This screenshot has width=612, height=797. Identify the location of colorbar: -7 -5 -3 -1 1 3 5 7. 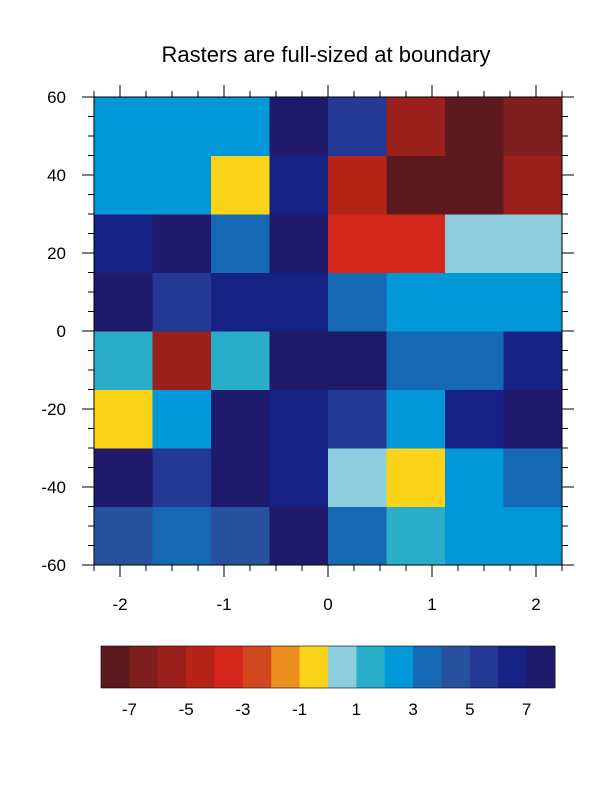
(328, 682).